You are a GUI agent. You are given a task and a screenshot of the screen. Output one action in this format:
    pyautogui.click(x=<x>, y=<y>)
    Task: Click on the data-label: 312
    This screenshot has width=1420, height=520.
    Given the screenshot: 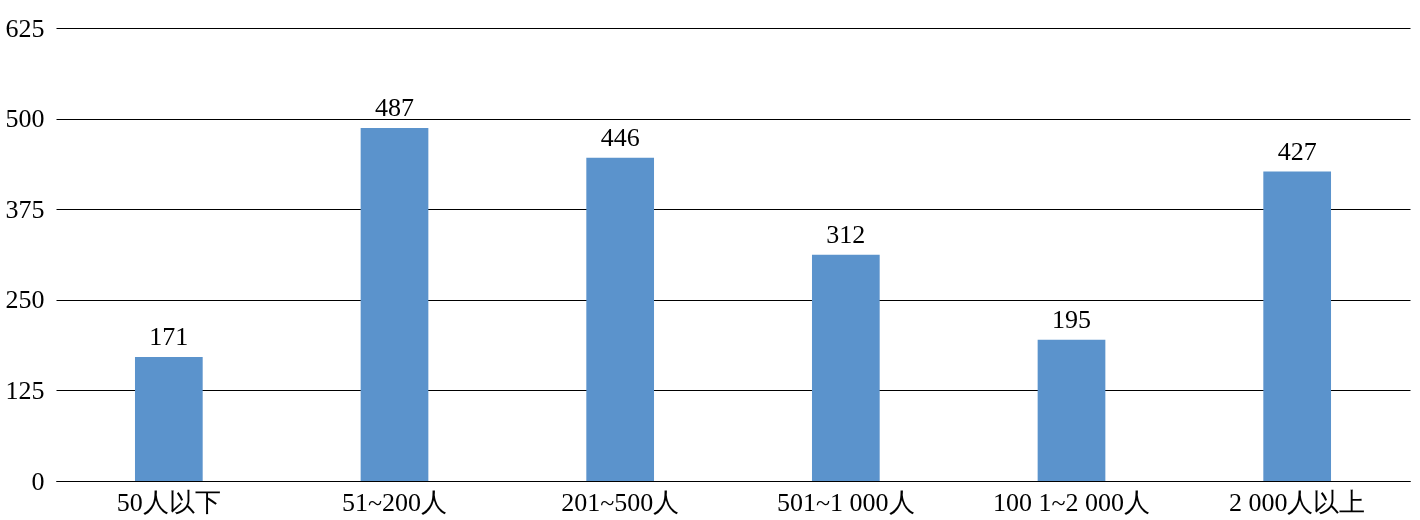 What is the action you would take?
    pyautogui.click(x=846, y=234)
    